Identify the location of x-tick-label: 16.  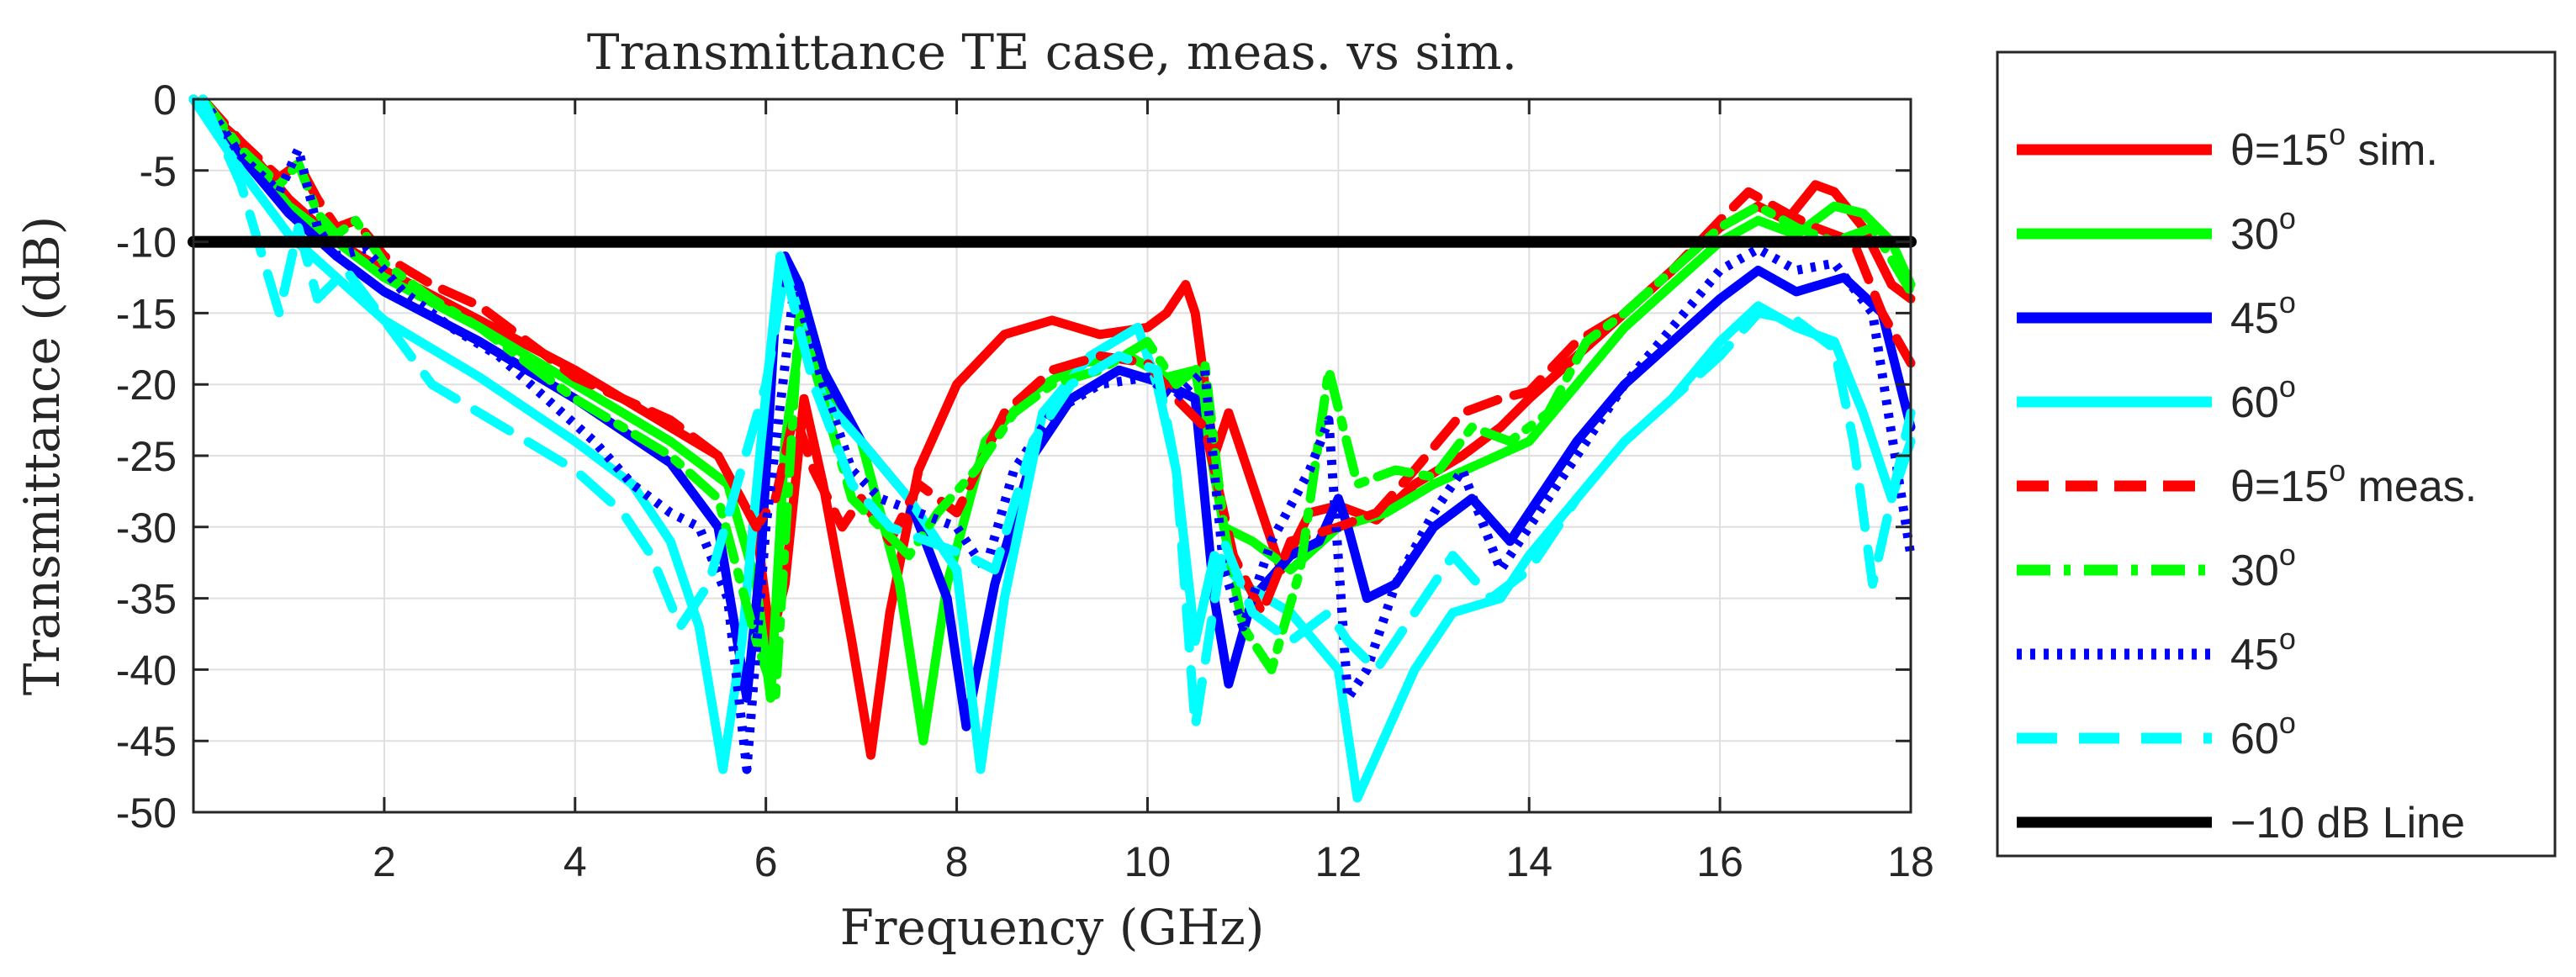
(1719, 861).